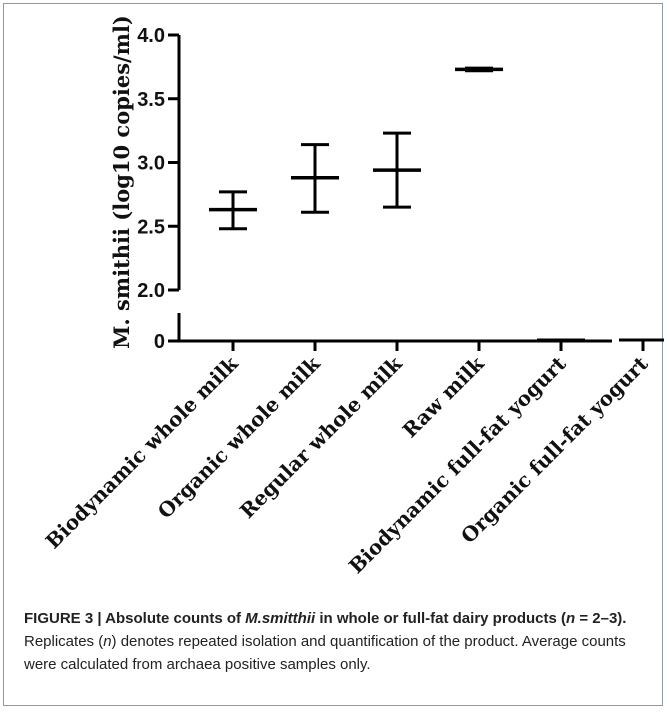 The height and width of the screenshot is (712, 669). I want to click on caption-n: n, so click(571, 618).